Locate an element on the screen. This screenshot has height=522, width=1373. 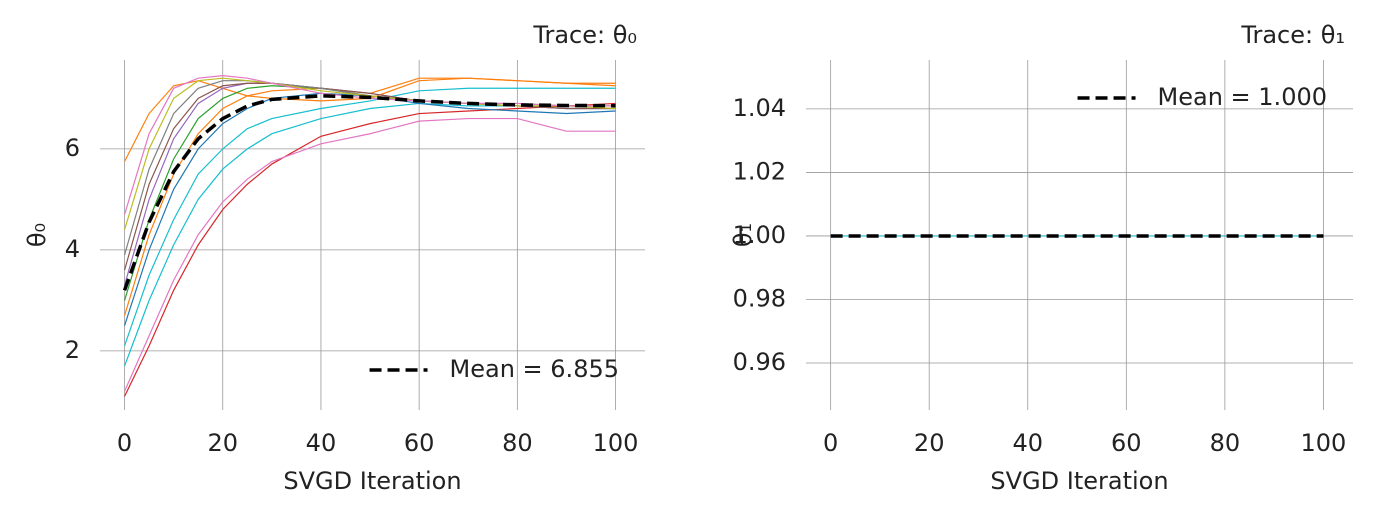
y-tick-label: 1.02 is located at coordinates (759, 171).